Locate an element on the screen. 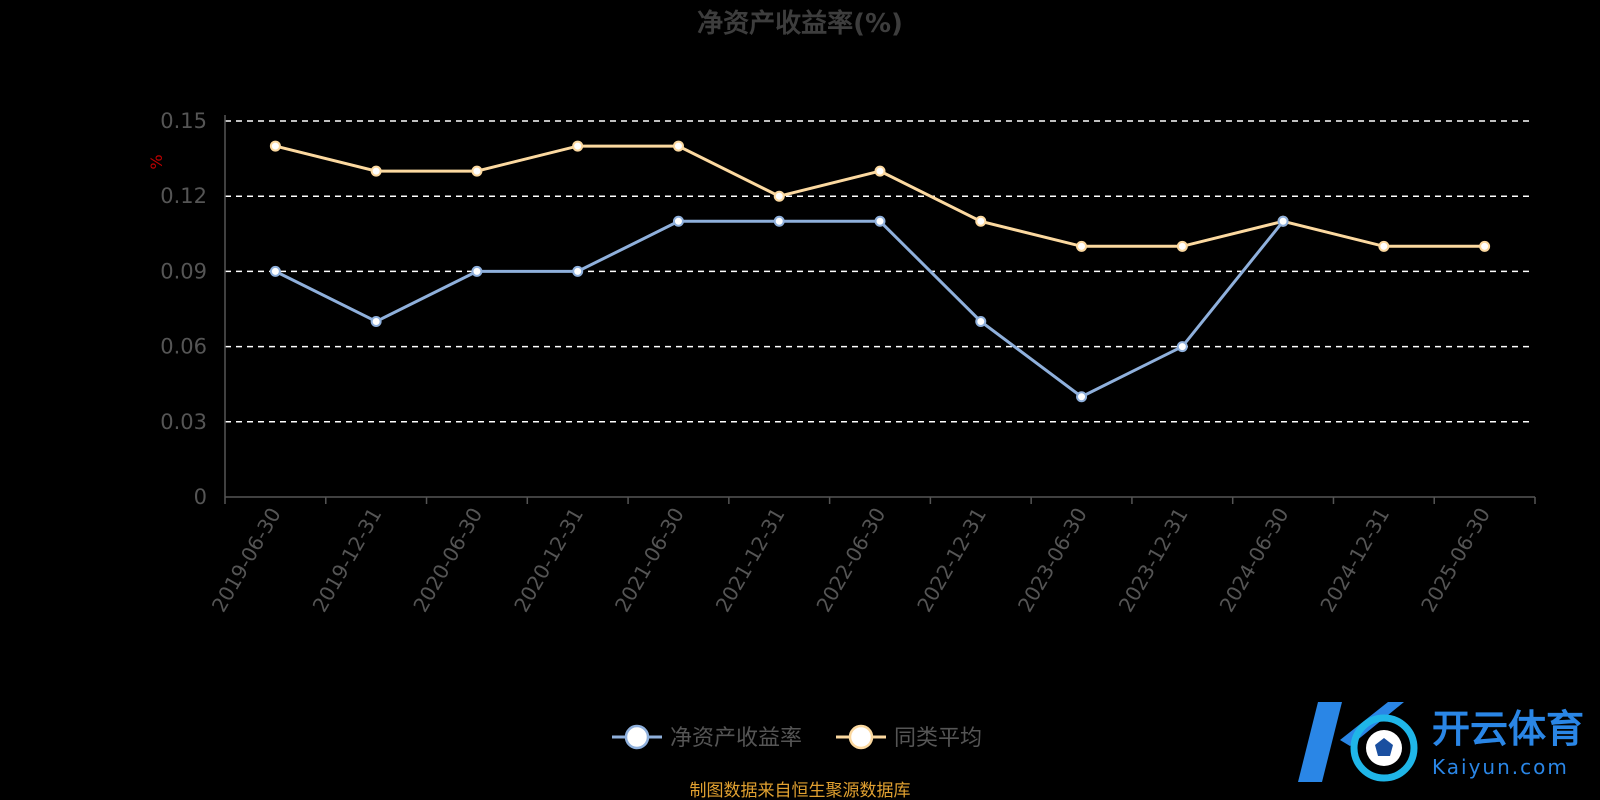 Image resolution: width=1600 pixels, height=800 pixels. legend-label: 同类平均 is located at coordinates (938, 738).